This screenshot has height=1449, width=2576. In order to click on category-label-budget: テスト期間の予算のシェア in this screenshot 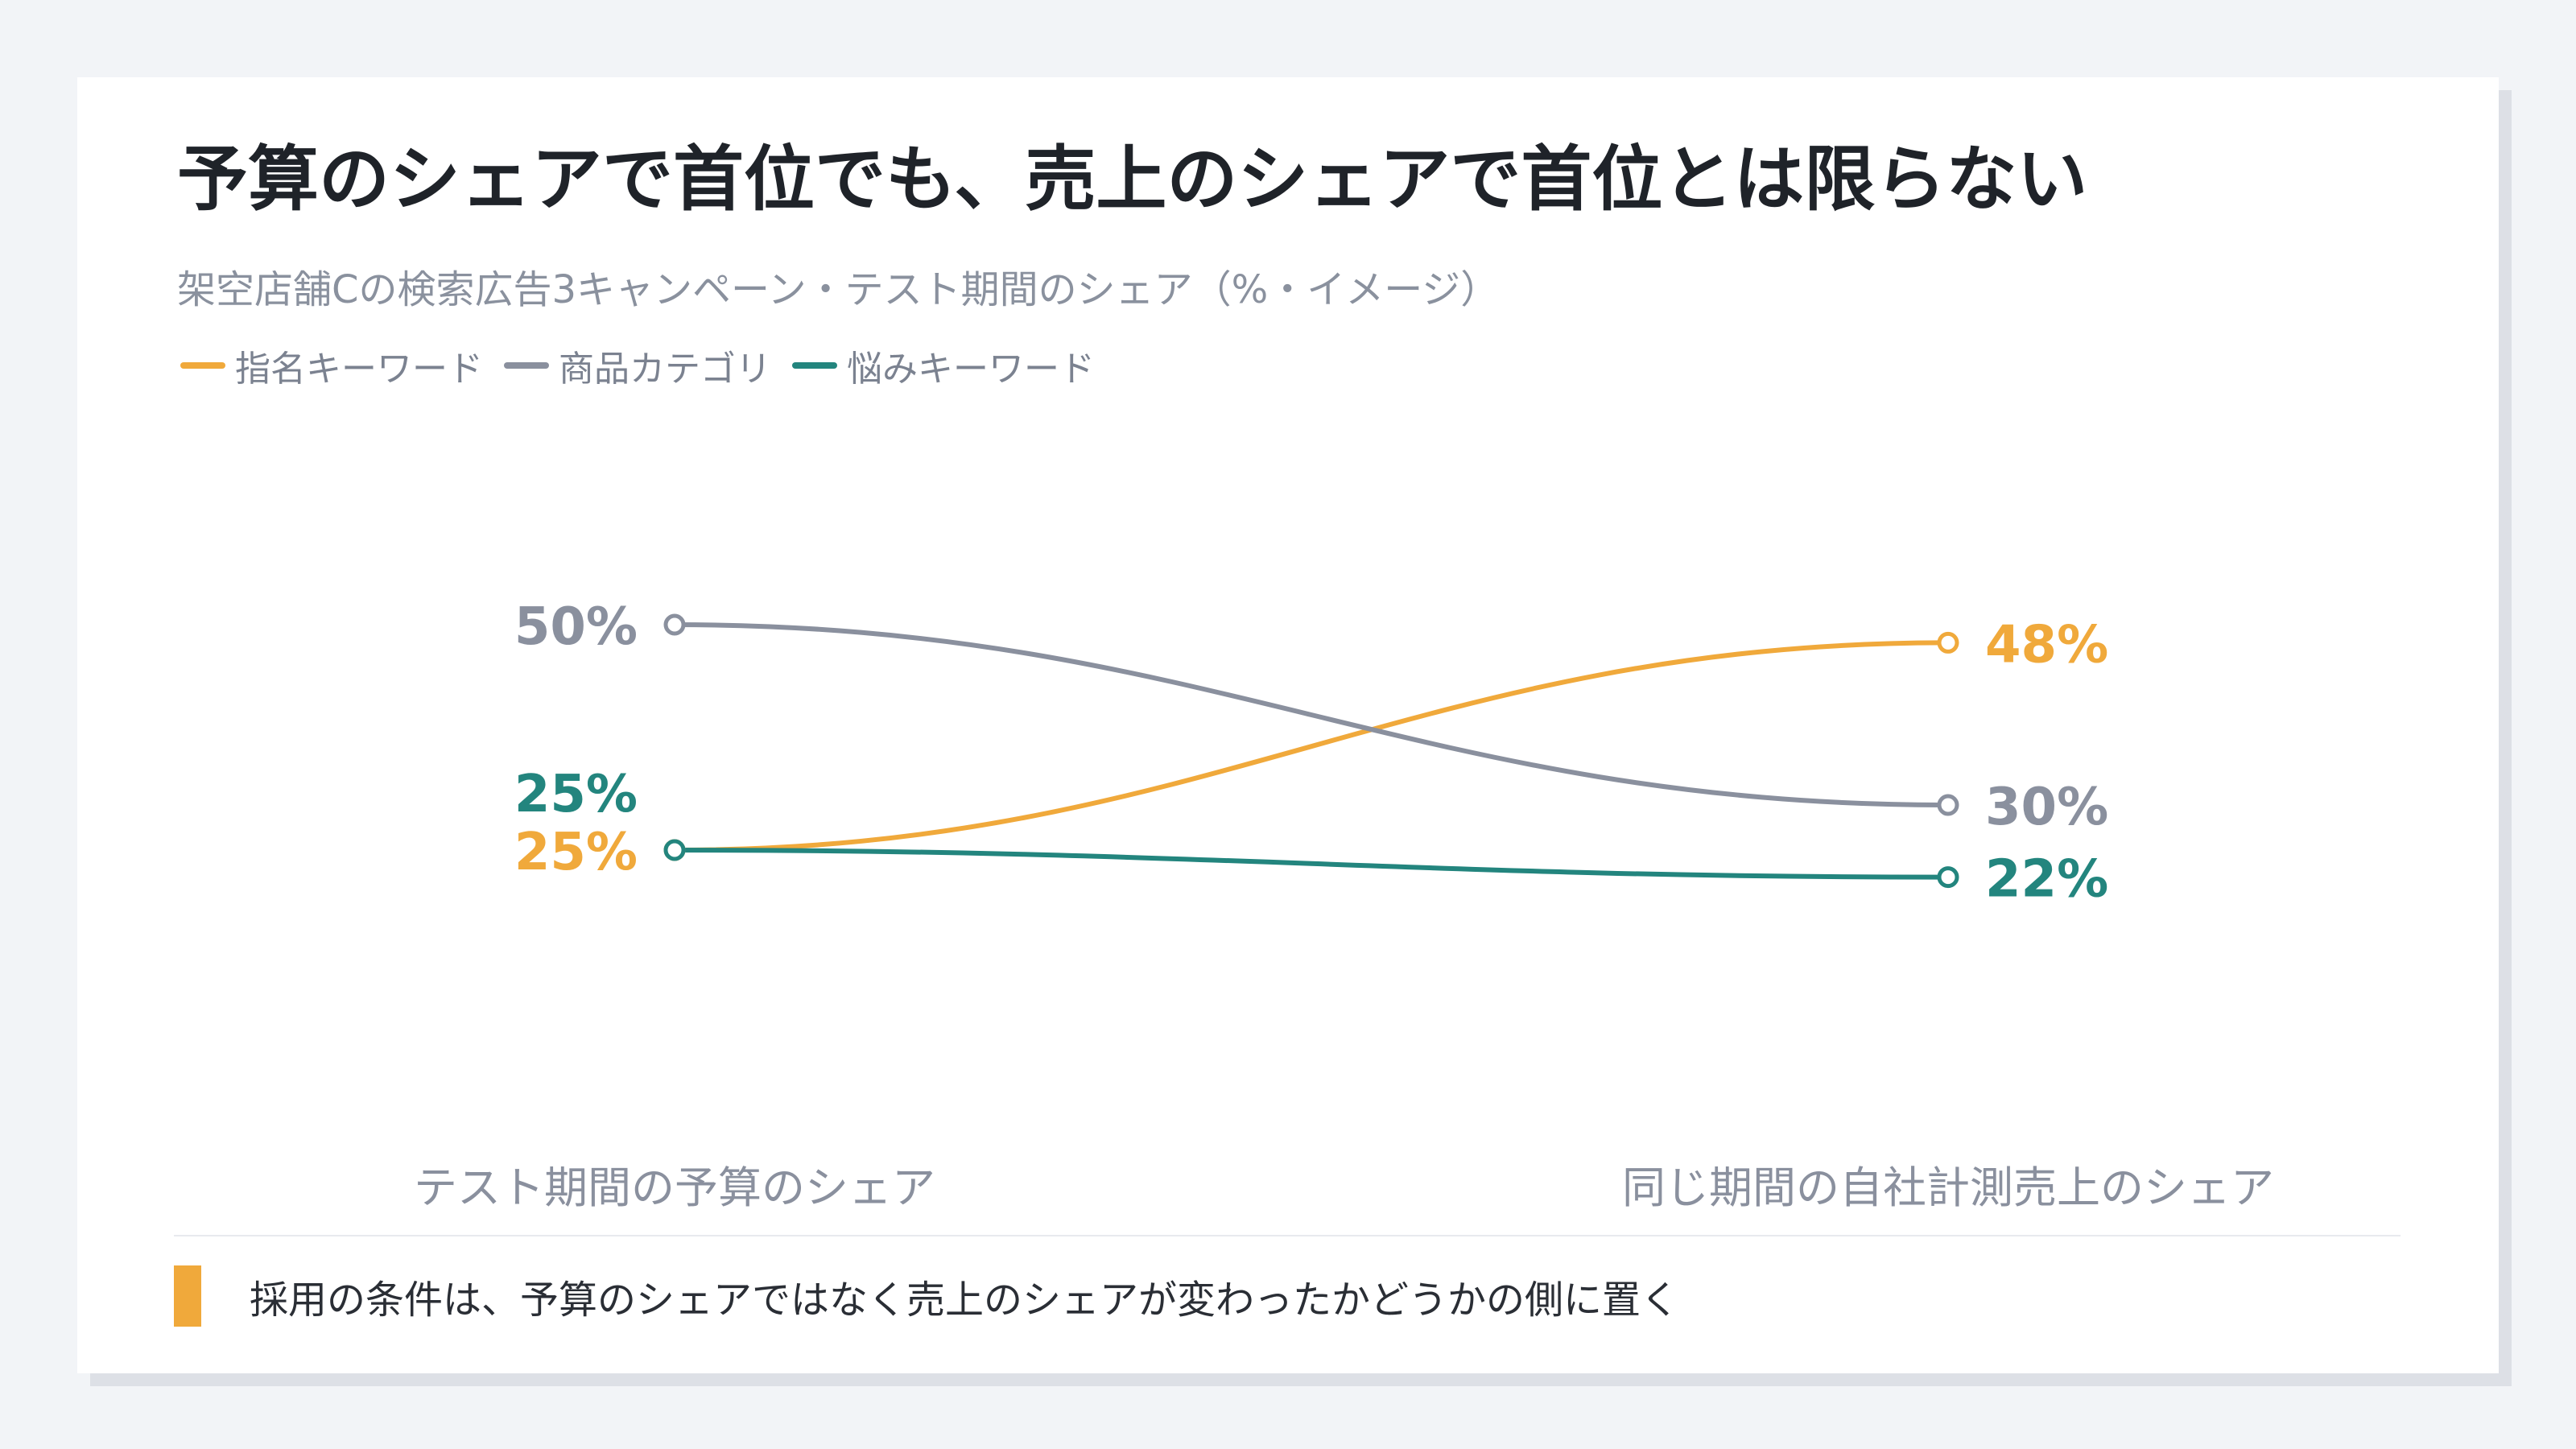, I will do `click(674, 1187)`.